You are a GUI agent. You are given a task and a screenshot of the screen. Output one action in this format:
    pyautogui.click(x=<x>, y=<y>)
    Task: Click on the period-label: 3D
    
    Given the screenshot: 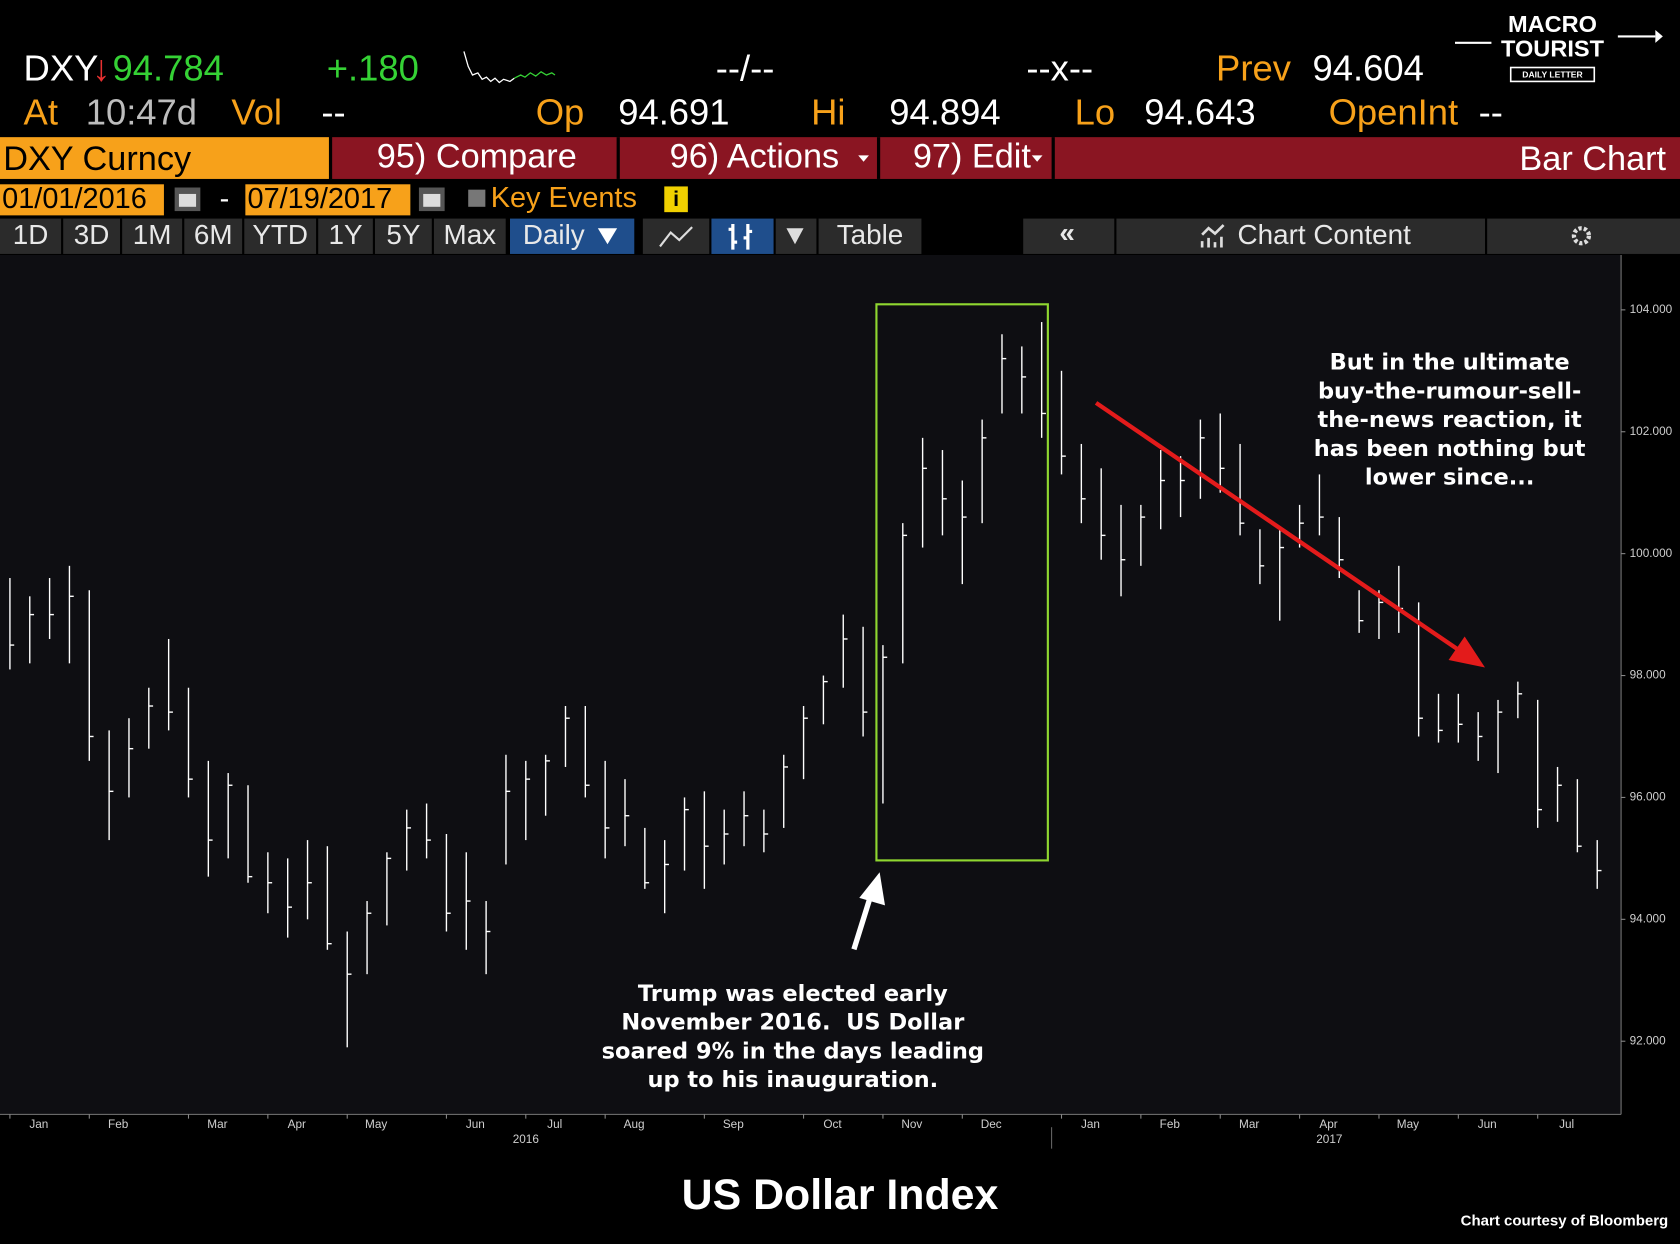 What is the action you would take?
    pyautogui.click(x=92, y=234)
    